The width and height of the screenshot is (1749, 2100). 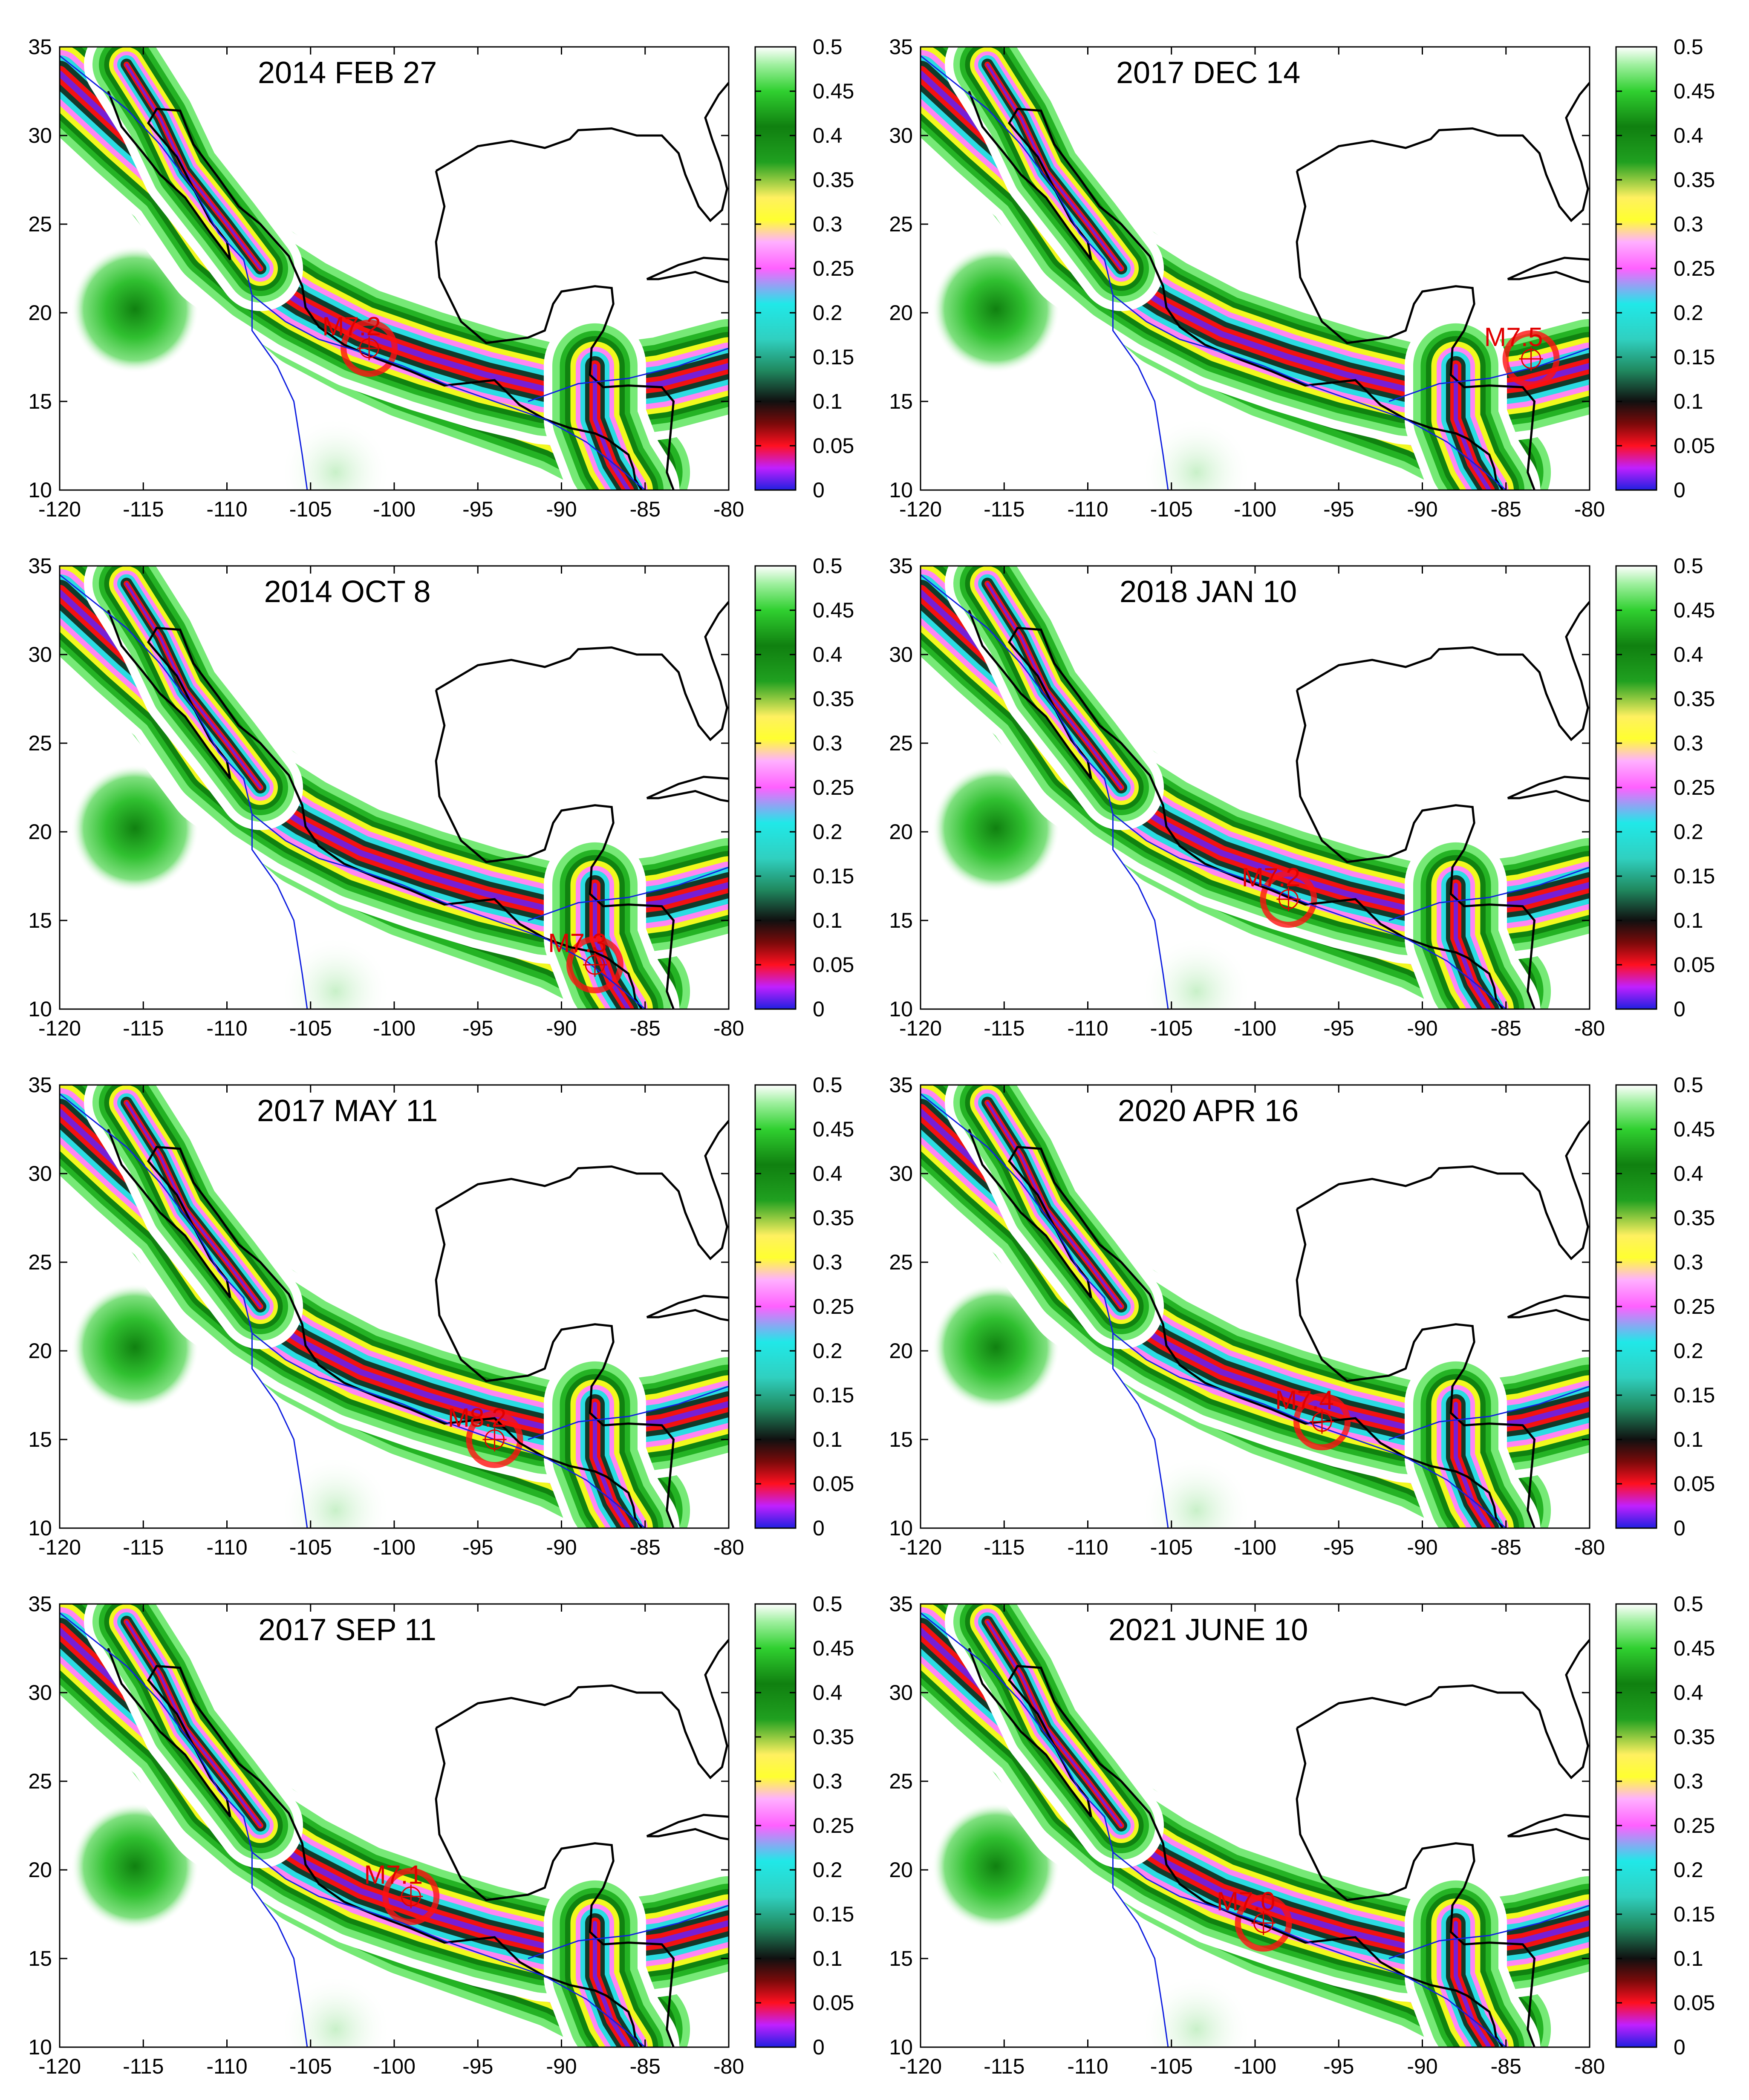 What do you see at coordinates (1339, 1028) in the screenshot?
I see `x-tick-label: -95` at bounding box center [1339, 1028].